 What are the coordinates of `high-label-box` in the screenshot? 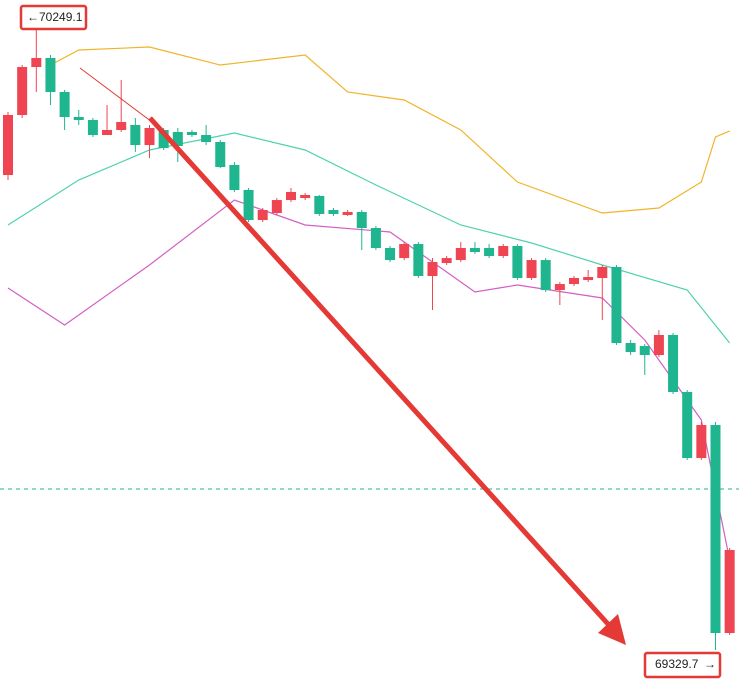 It's located at (53, 17).